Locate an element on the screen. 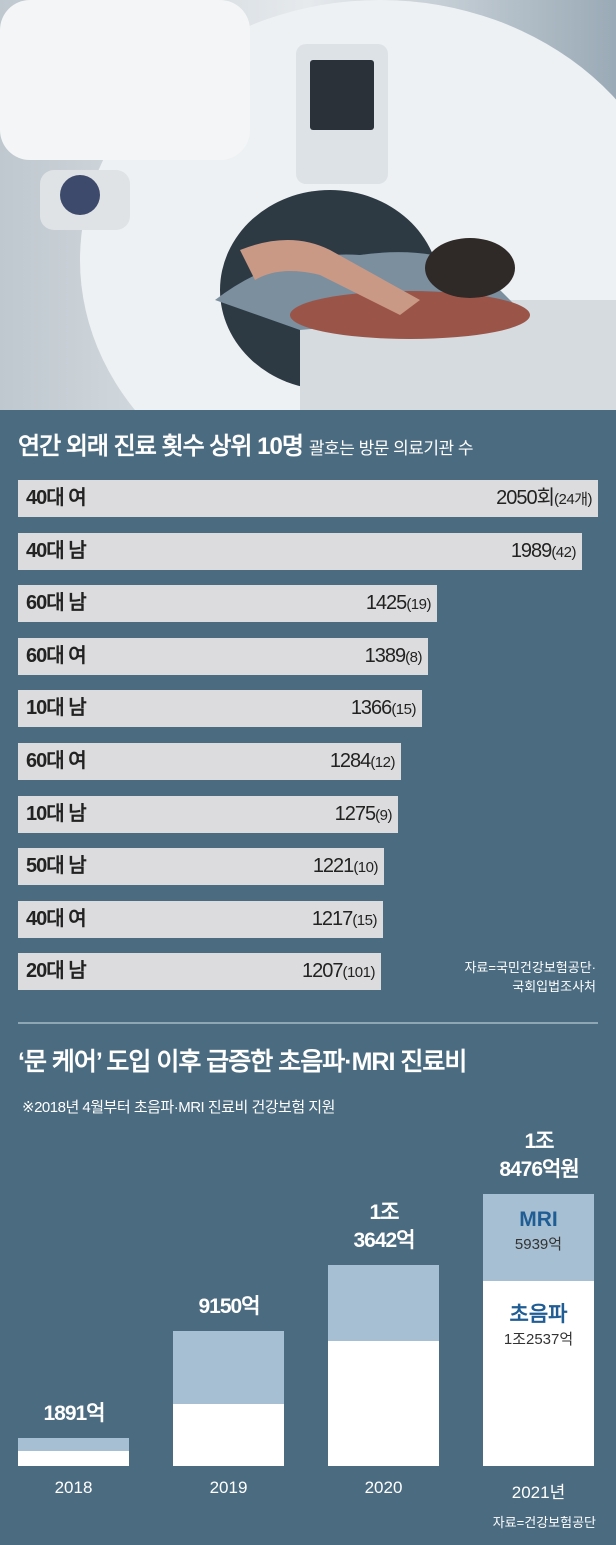  ultrasound-series-name: 초음파 is located at coordinates (538, 1315).